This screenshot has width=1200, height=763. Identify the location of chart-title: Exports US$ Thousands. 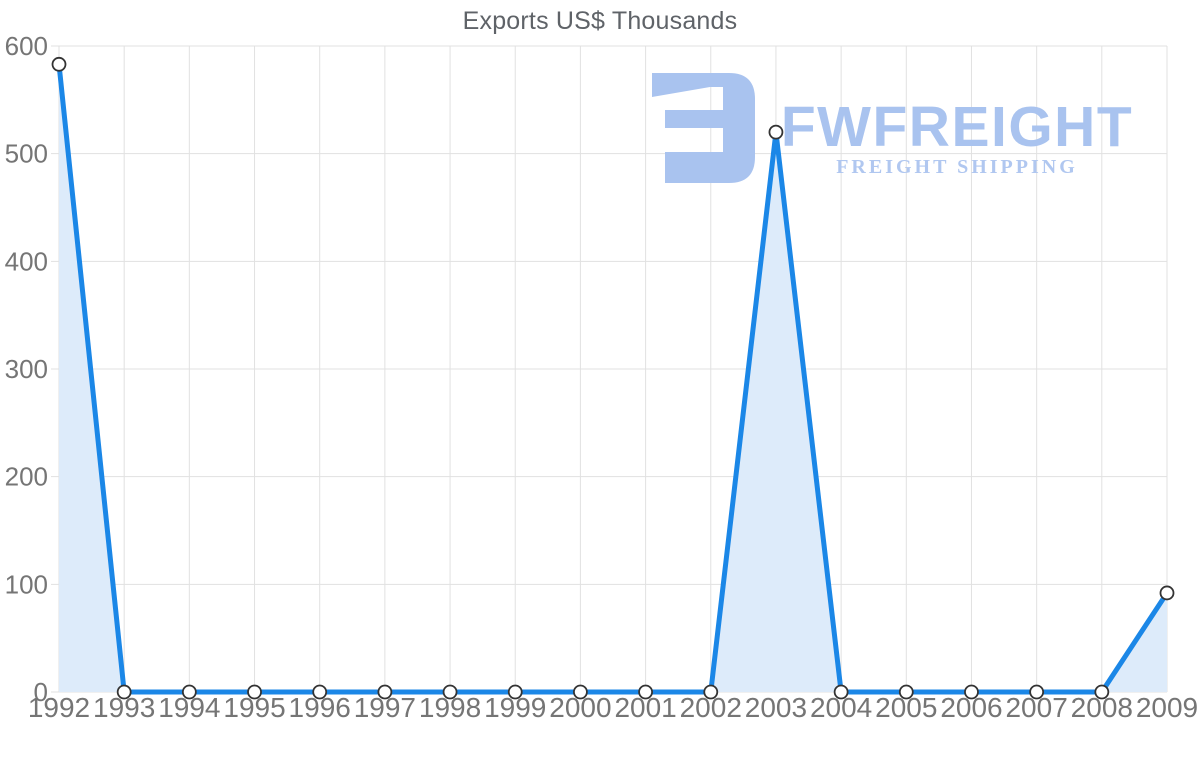
(600, 21).